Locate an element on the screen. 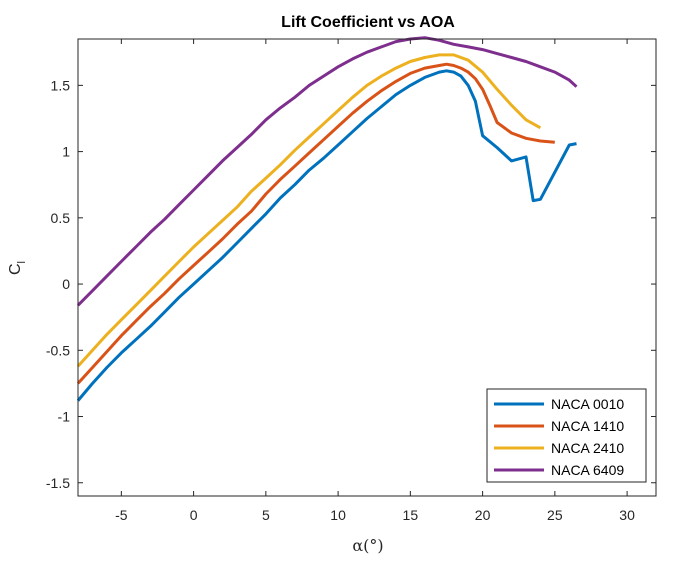 The image size is (679, 567). x-tick-label: 30 is located at coordinates (627, 515).